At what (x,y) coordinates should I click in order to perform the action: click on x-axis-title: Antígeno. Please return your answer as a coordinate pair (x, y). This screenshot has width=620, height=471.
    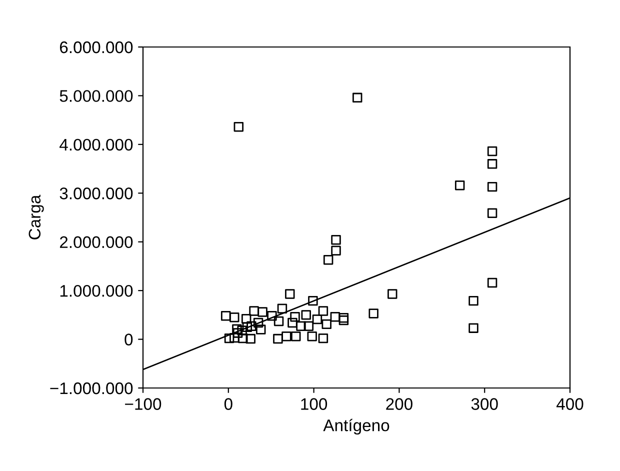
    Looking at the image, I should click on (356, 426).